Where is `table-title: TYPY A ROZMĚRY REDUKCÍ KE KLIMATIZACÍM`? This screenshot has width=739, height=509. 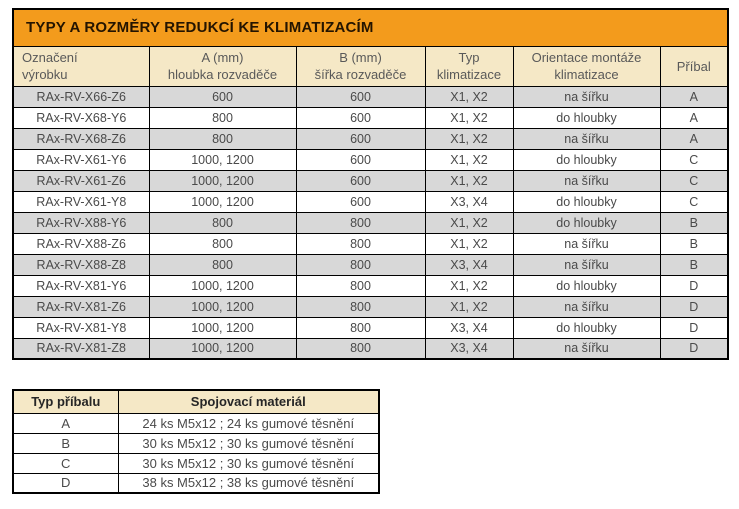
table-title: TYPY A ROZMĚRY REDUKCÍ KE KLIMATIZACÍM is located at coordinates (370, 27).